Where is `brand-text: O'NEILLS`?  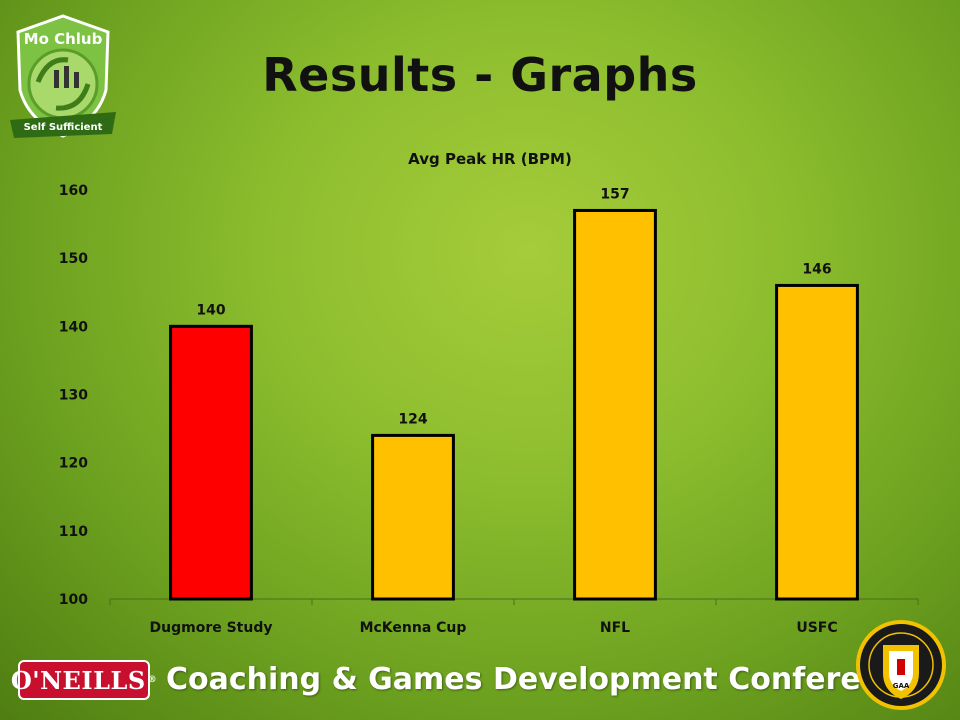
brand-text: O'NEILLS is located at coordinates (78, 680).